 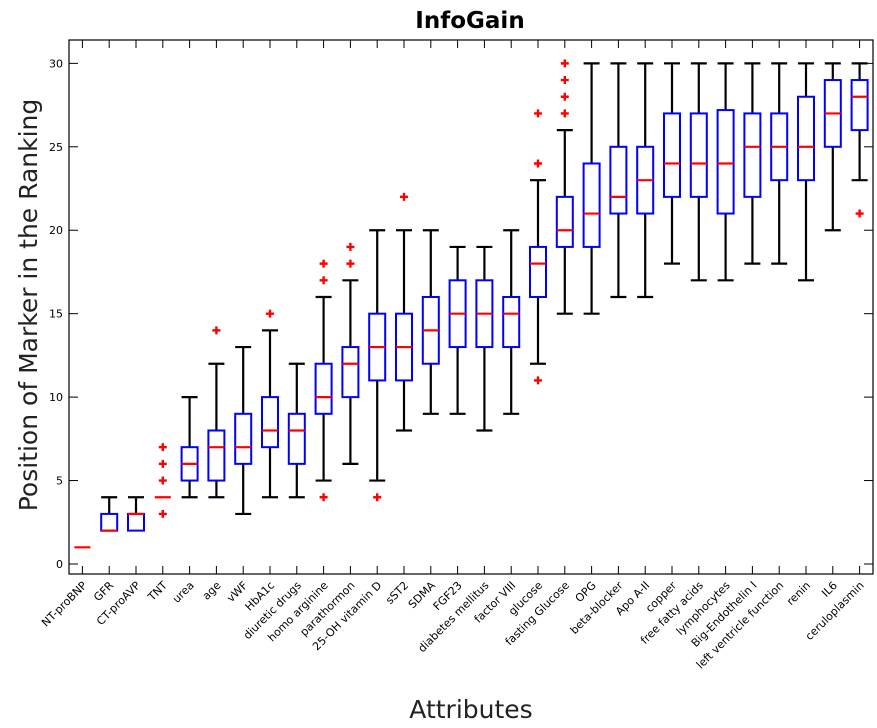 I want to click on y-tick-label: 5, so click(x=59, y=481).